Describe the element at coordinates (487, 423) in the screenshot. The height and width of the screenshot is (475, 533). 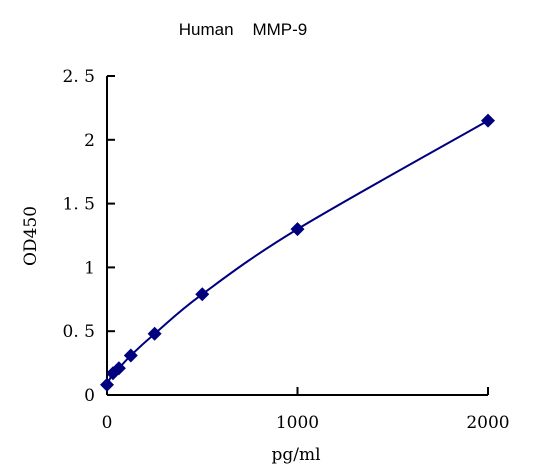
I see `x-tick-label: 2000` at that location.